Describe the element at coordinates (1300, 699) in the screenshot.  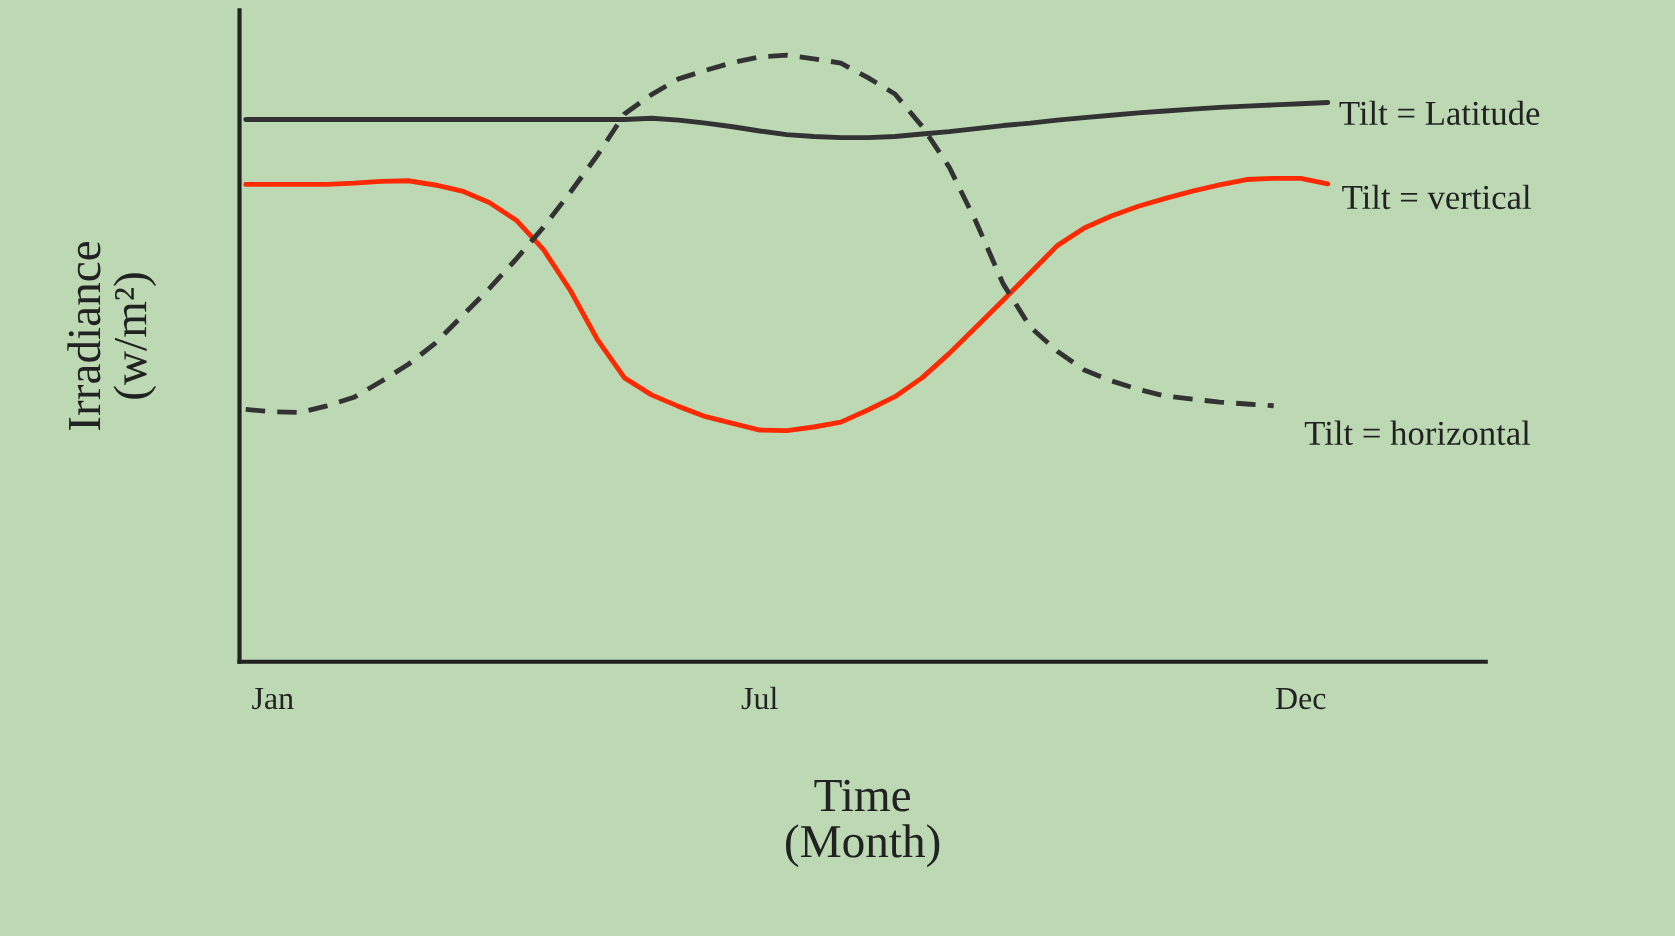
I see `x-tick-label: Dec` at that location.